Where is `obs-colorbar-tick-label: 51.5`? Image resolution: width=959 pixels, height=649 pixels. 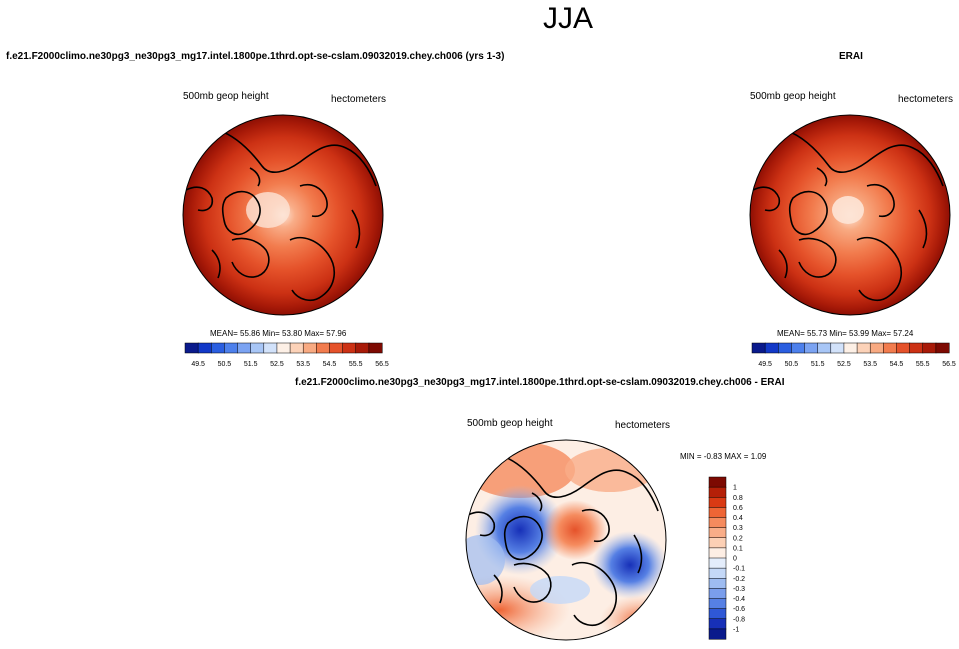 obs-colorbar-tick-label: 51.5 is located at coordinates (818, 364).